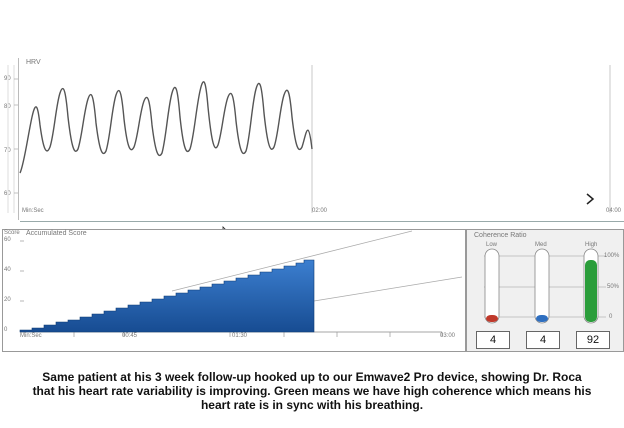  I want to click on hrv-title: HRV, so click(33, 62).